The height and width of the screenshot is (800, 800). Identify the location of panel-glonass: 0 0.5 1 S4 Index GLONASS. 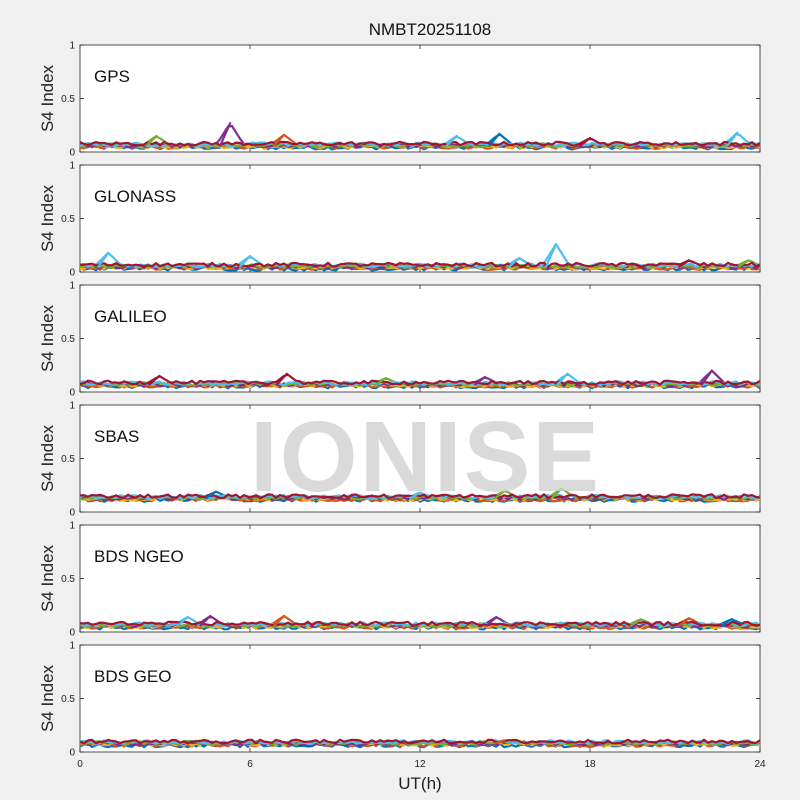
(399, 220).